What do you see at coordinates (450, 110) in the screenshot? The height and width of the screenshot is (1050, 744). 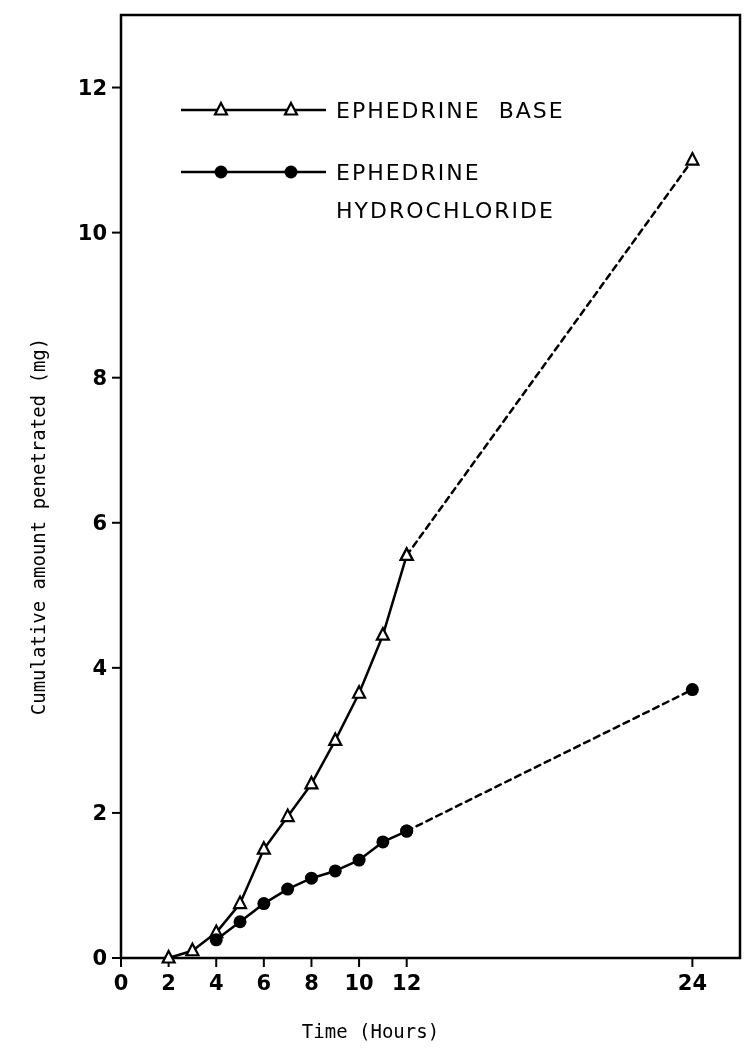 I see `legend-label: EPHEDRINE BASE` at bounding box center [450, 110].